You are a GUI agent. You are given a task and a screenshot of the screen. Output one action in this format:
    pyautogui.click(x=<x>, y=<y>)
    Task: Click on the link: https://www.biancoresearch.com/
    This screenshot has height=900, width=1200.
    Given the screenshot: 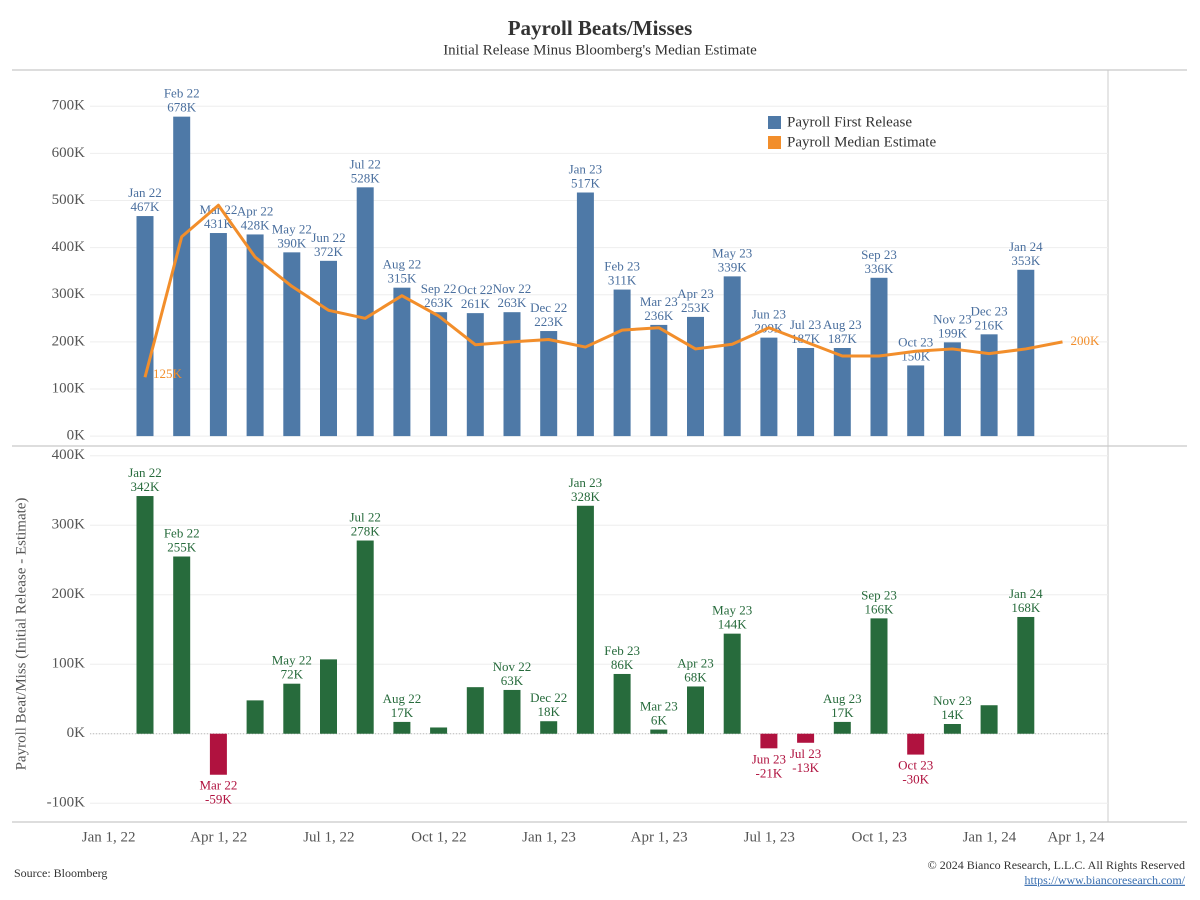 What is the action you would take?
    pyautogui.click(x=1104, y=880)
    